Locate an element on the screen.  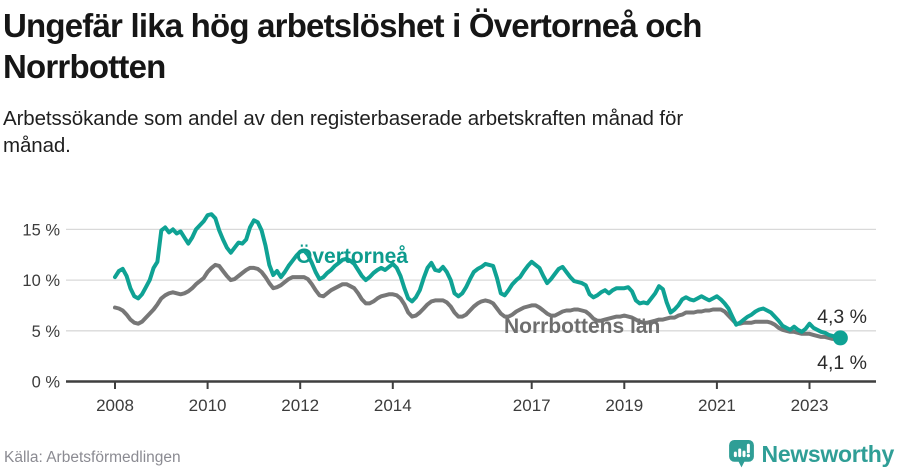
source-note: Källa: Arbetsförmedlingen is located at coordinates (92, 457).